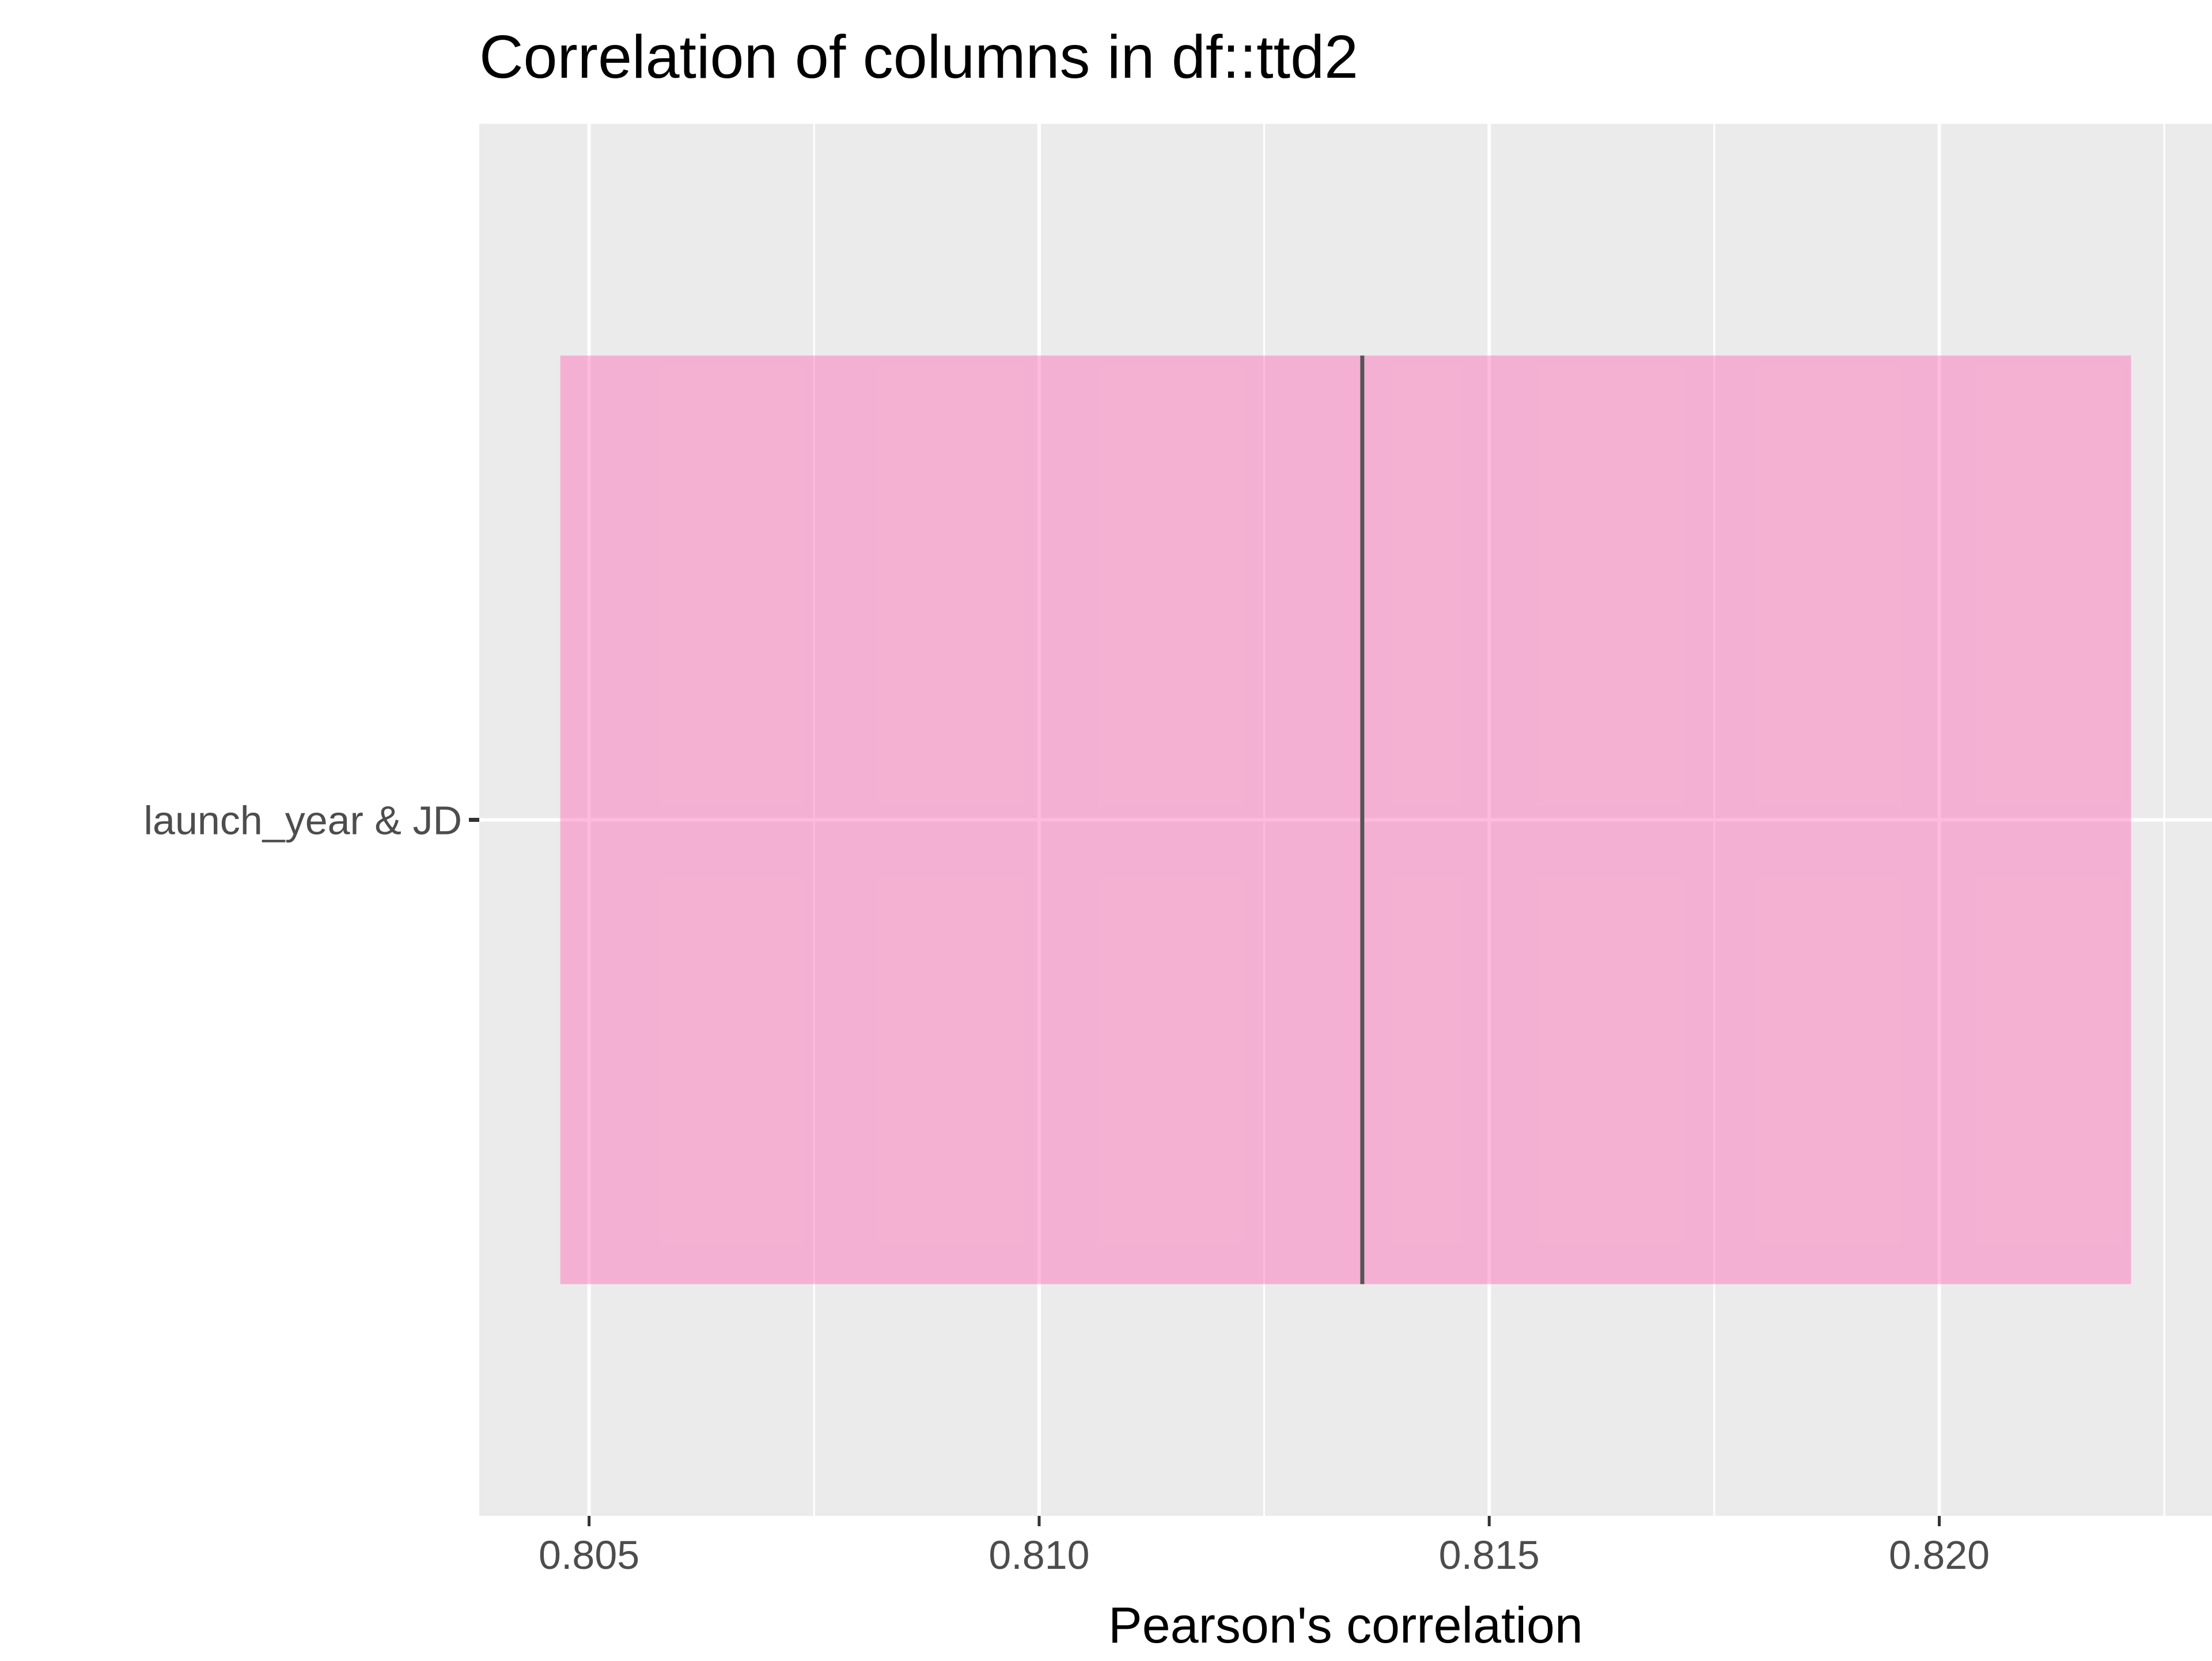  What do you see at coordinates (1939, 1555) in the screenshot?
I see `x-tick-label: 0.820` at bounding box center [1939, 1555].